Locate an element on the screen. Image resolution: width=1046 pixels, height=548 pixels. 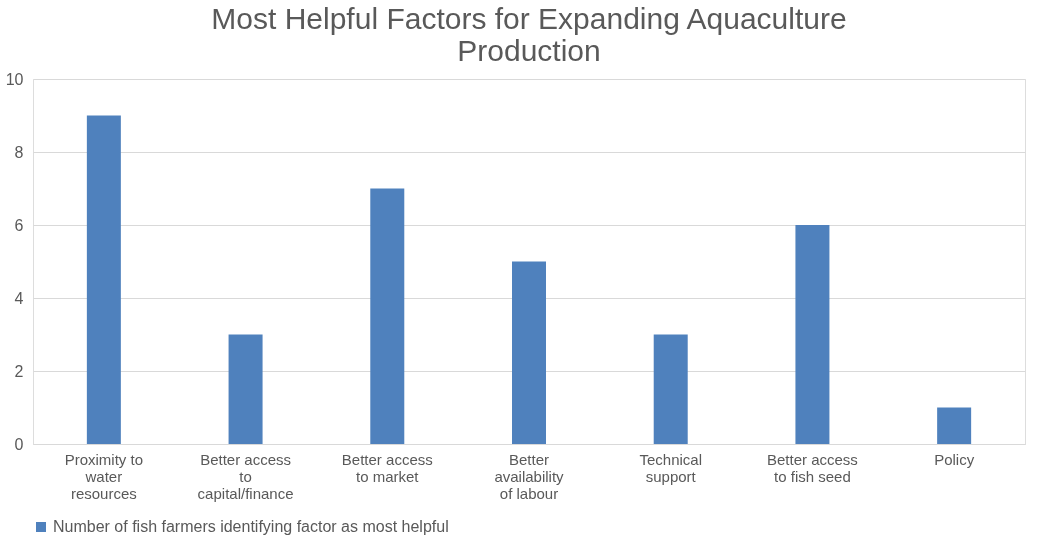
x-tick-label: Proximity to water resources is located at coordinates (104, 476).